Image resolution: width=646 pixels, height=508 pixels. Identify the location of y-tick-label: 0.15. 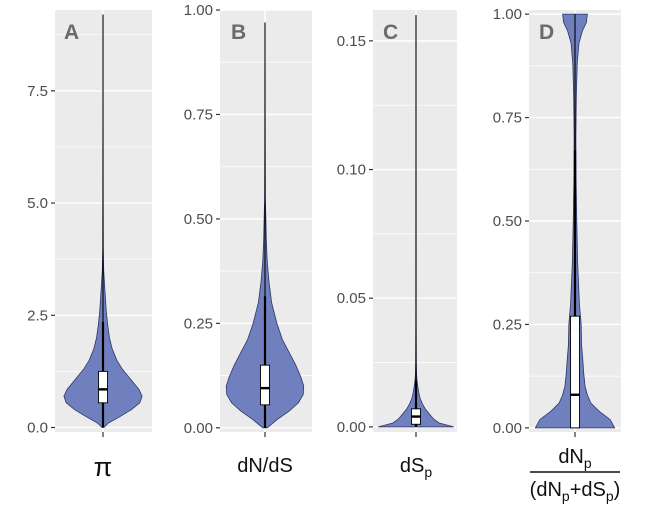
(351, 41).